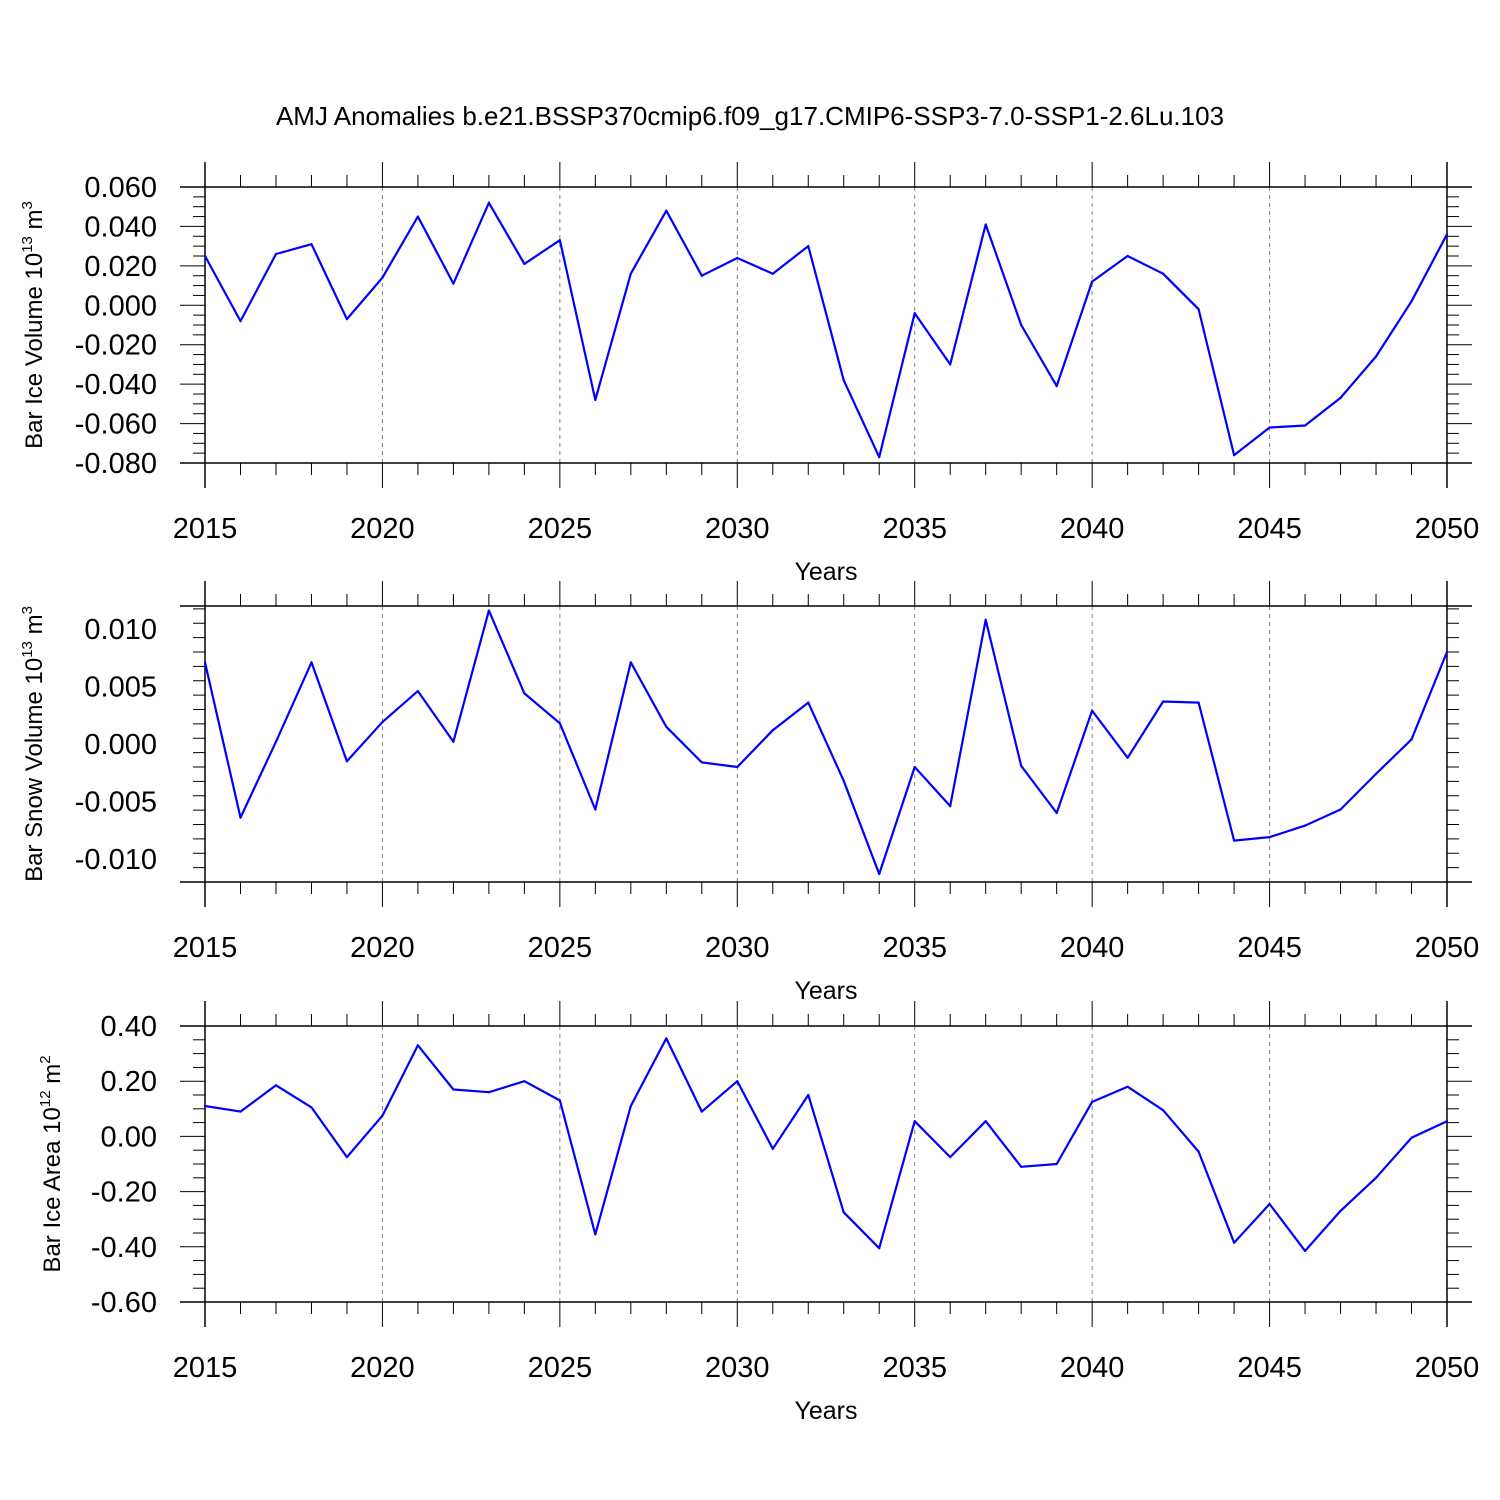 The width and height of the screenshot is (1500, 1500). Describe the element at coordinates (124, 1193) in the screenshot. I see `y-tick-label: -0.20` at that location.